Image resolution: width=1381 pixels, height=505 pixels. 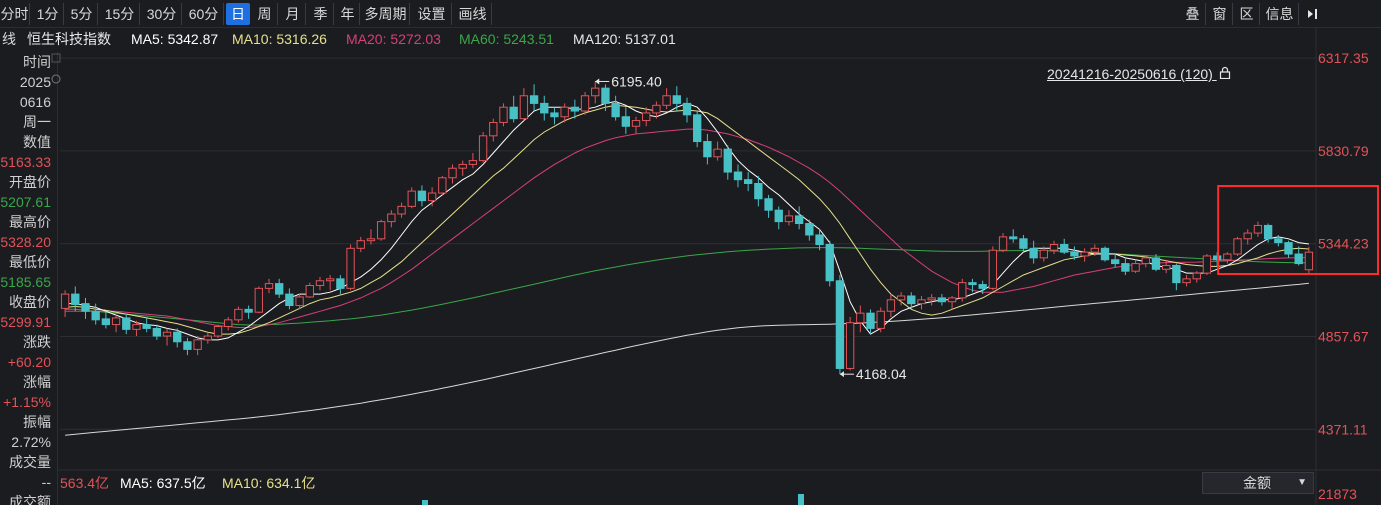 What do you see at coordinates (25, 242) in the screenshot?
I see `high-value: 5328.20` at bounding box center [25, 242].